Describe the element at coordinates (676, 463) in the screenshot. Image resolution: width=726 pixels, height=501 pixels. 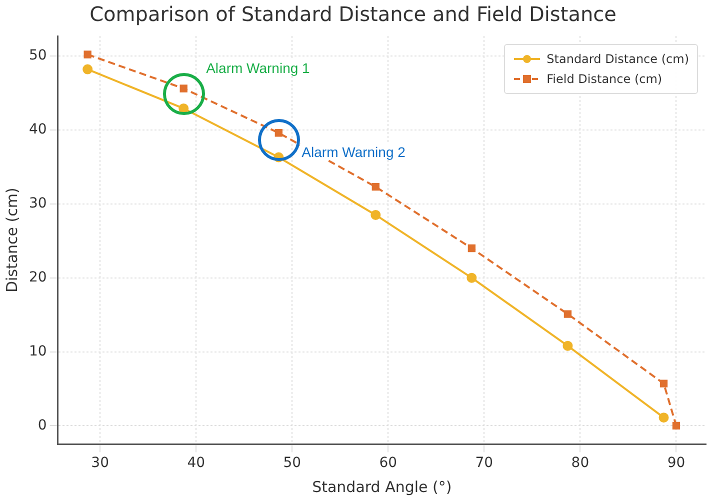
I see `x-tick-label: 90` at that location.